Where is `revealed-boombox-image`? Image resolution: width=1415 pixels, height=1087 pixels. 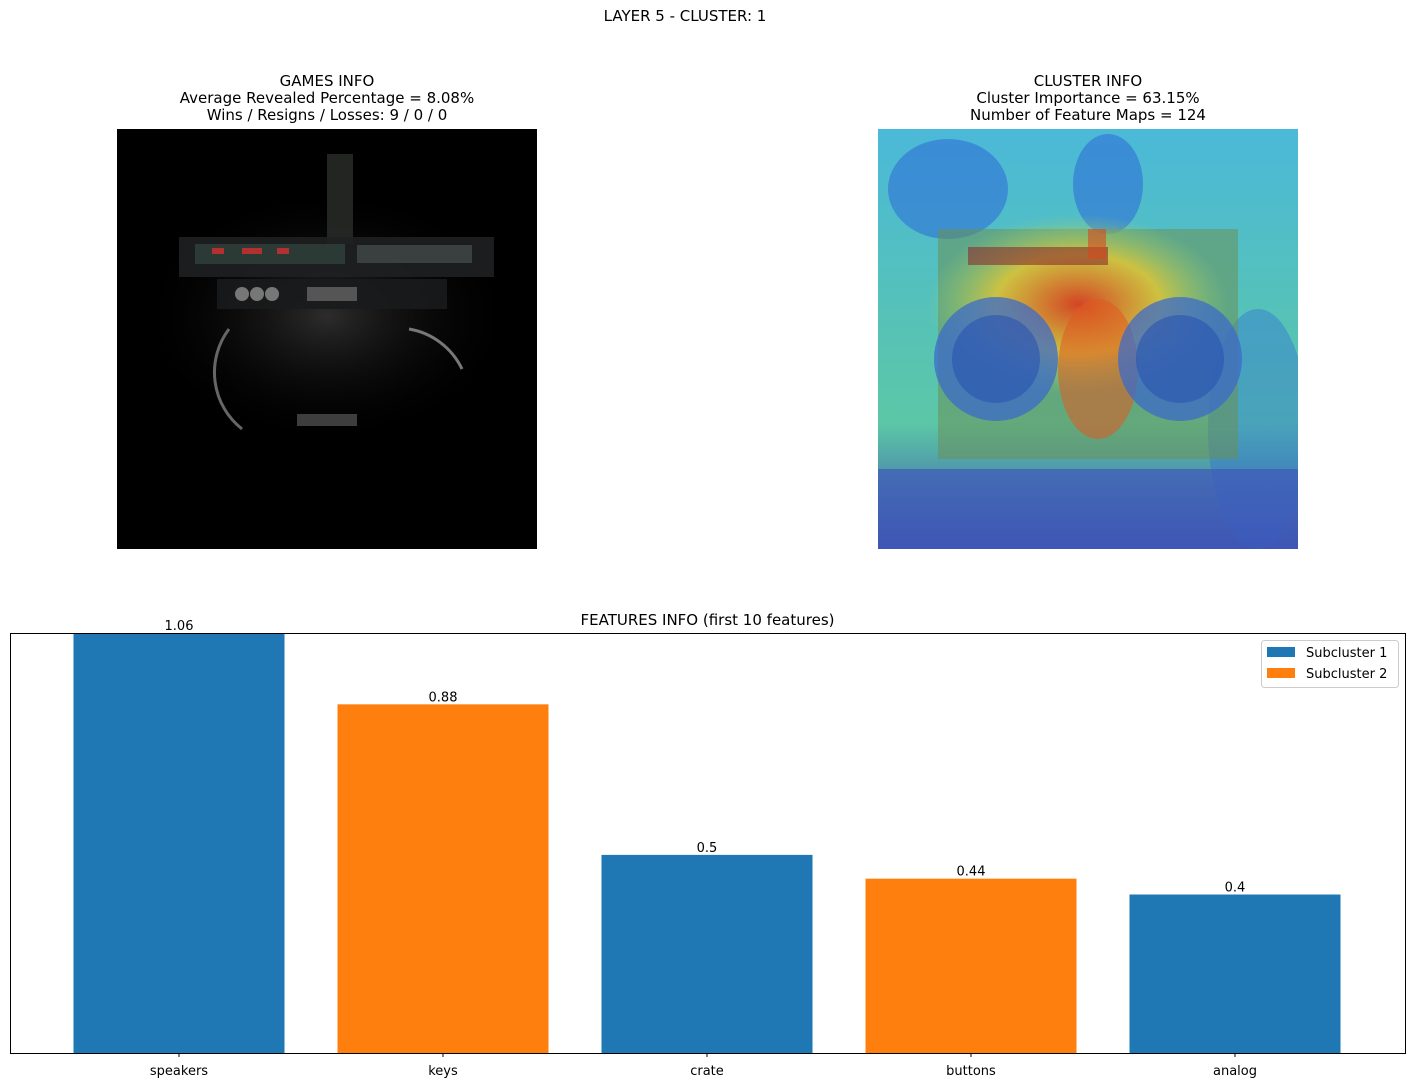 revealed-boombox-image is located at coordinates (327, 339).